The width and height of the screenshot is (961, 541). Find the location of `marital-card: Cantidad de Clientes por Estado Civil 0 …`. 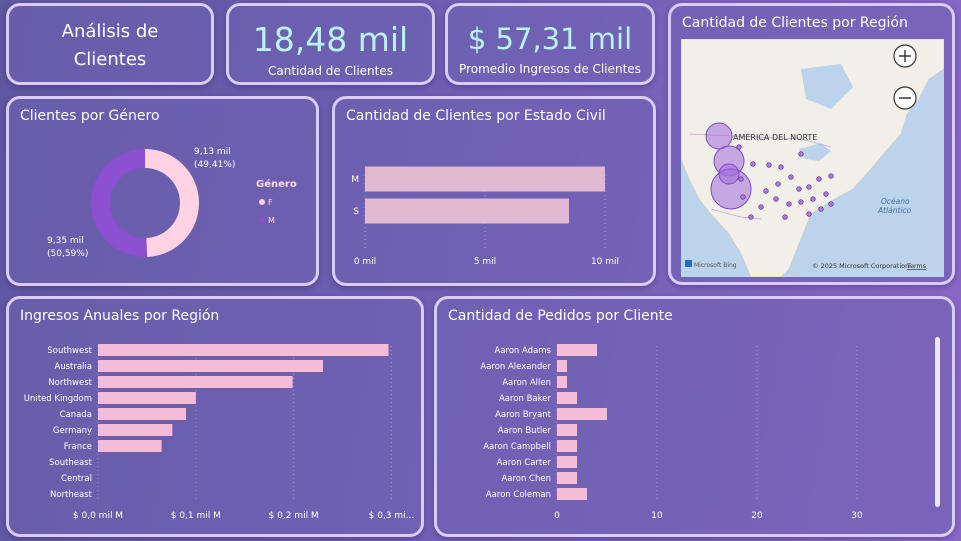

marital-card: Cantidad de Clientes por Estado Civil 0 … is located at coordinates (494, 191).